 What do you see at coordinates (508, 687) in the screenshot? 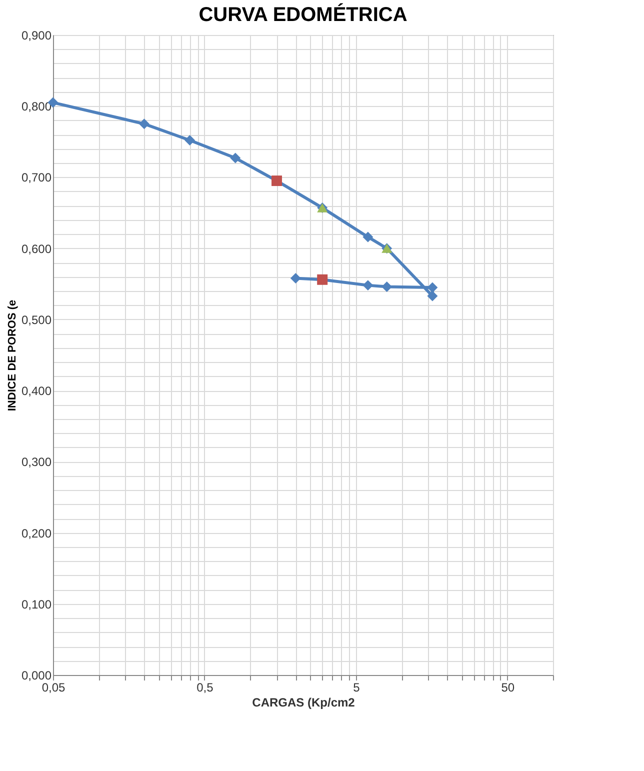
I see `x-tick-label: 50` at bounding box center [508, 687].